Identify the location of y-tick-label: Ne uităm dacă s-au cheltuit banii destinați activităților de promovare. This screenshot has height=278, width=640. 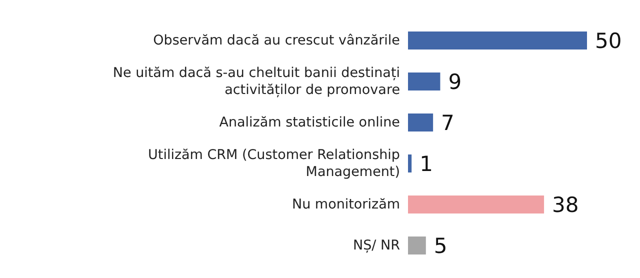
(256, 81).